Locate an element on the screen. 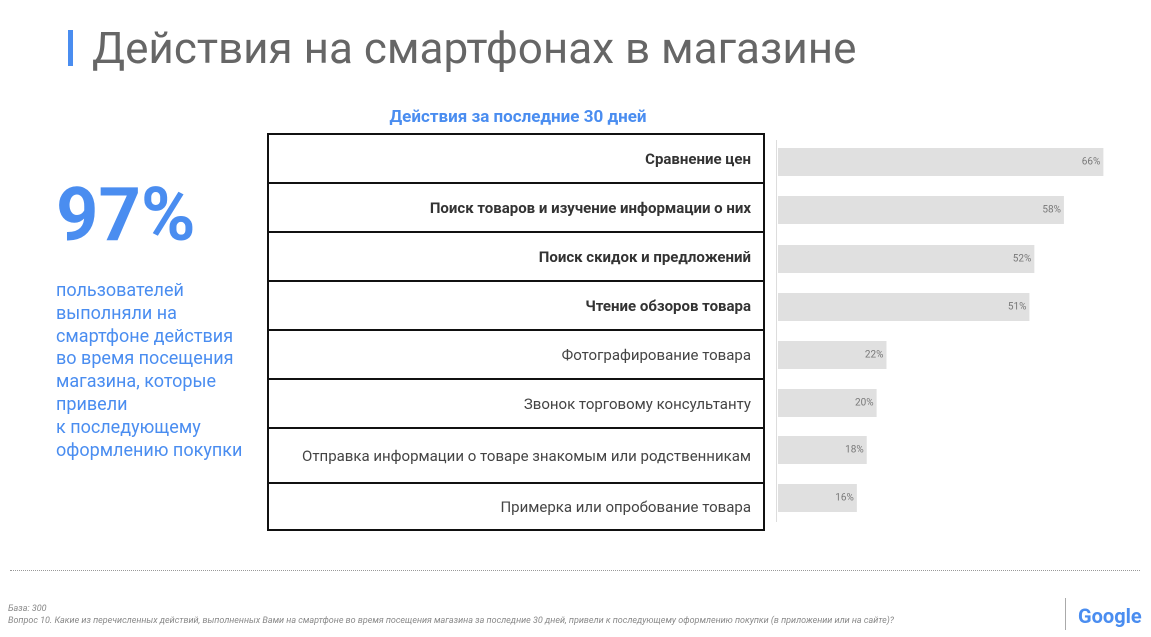 The width and height of the screenshot is (1151, 637). value-label: 51% is located at coordinates (1017, 307).